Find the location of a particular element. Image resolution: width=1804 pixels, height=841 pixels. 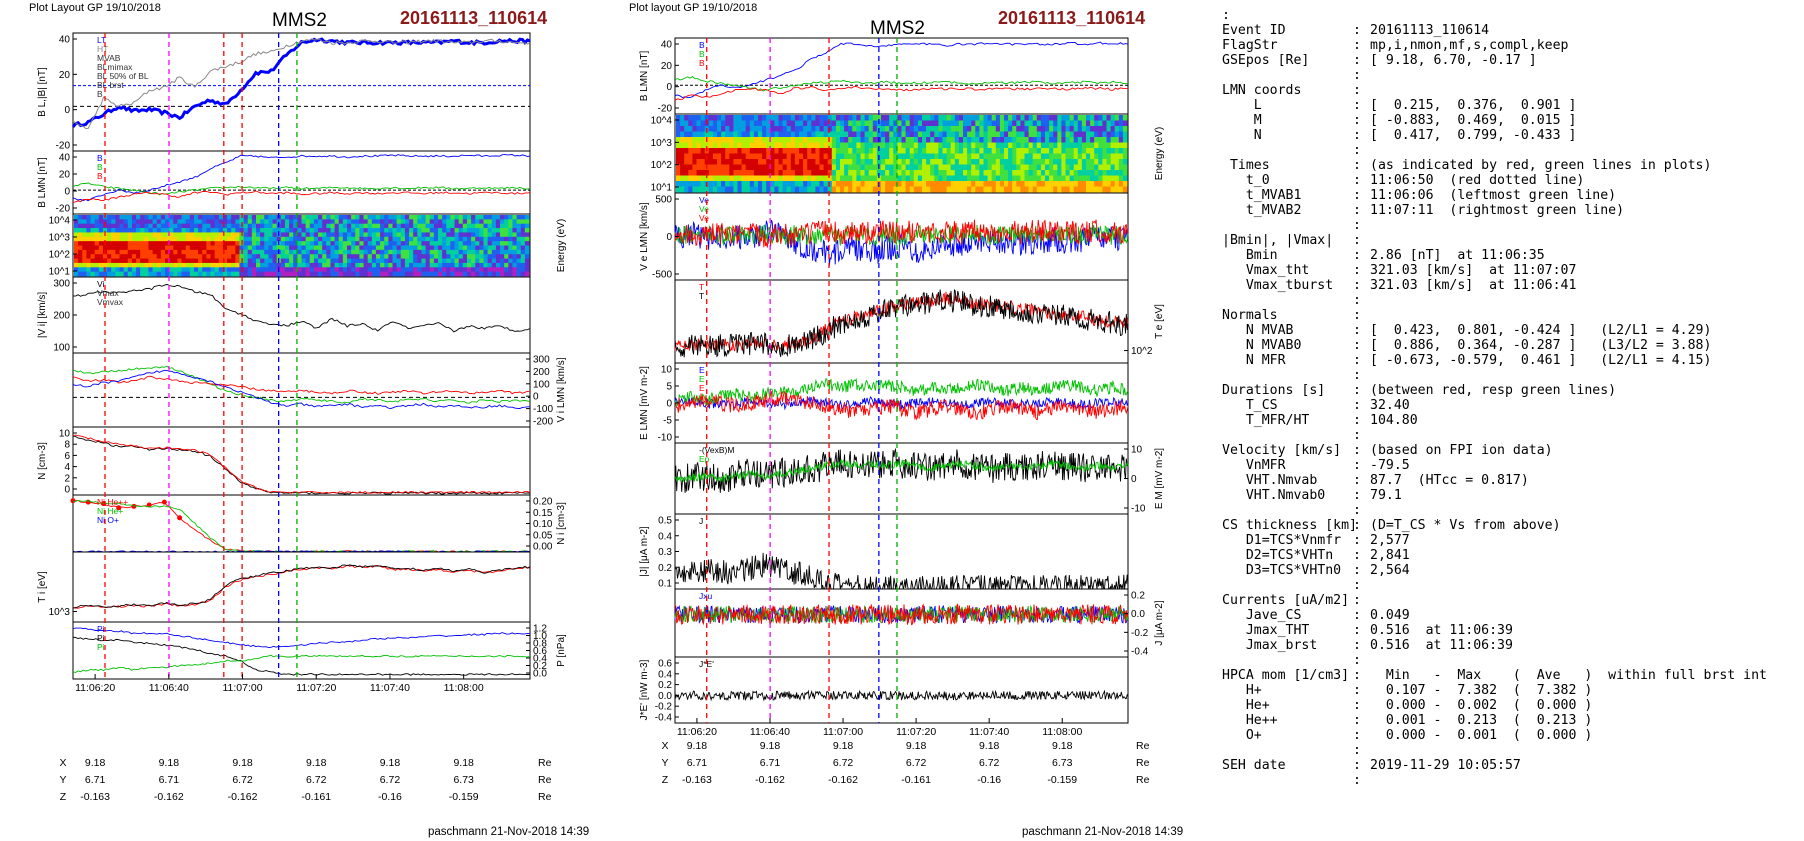

ephemeris-value: -0.162 is located at coordinates (243, 797).